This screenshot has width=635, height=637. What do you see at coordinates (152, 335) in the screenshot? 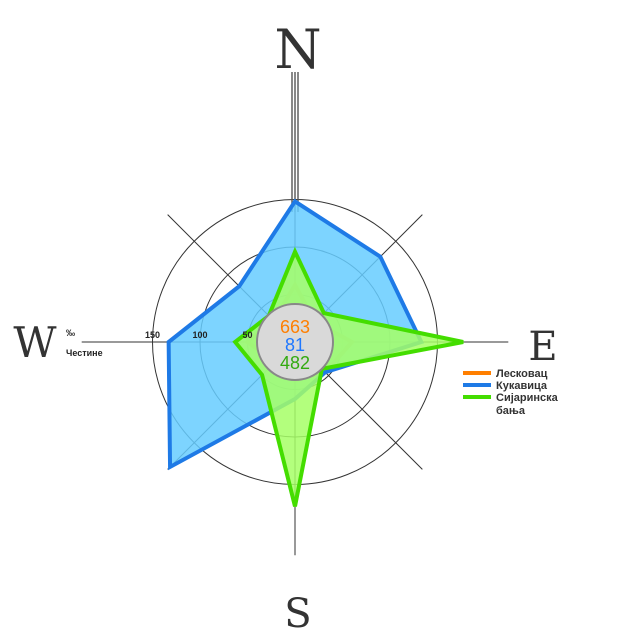
I see `ring-label-2: 150` at bounding box center [152, 335].